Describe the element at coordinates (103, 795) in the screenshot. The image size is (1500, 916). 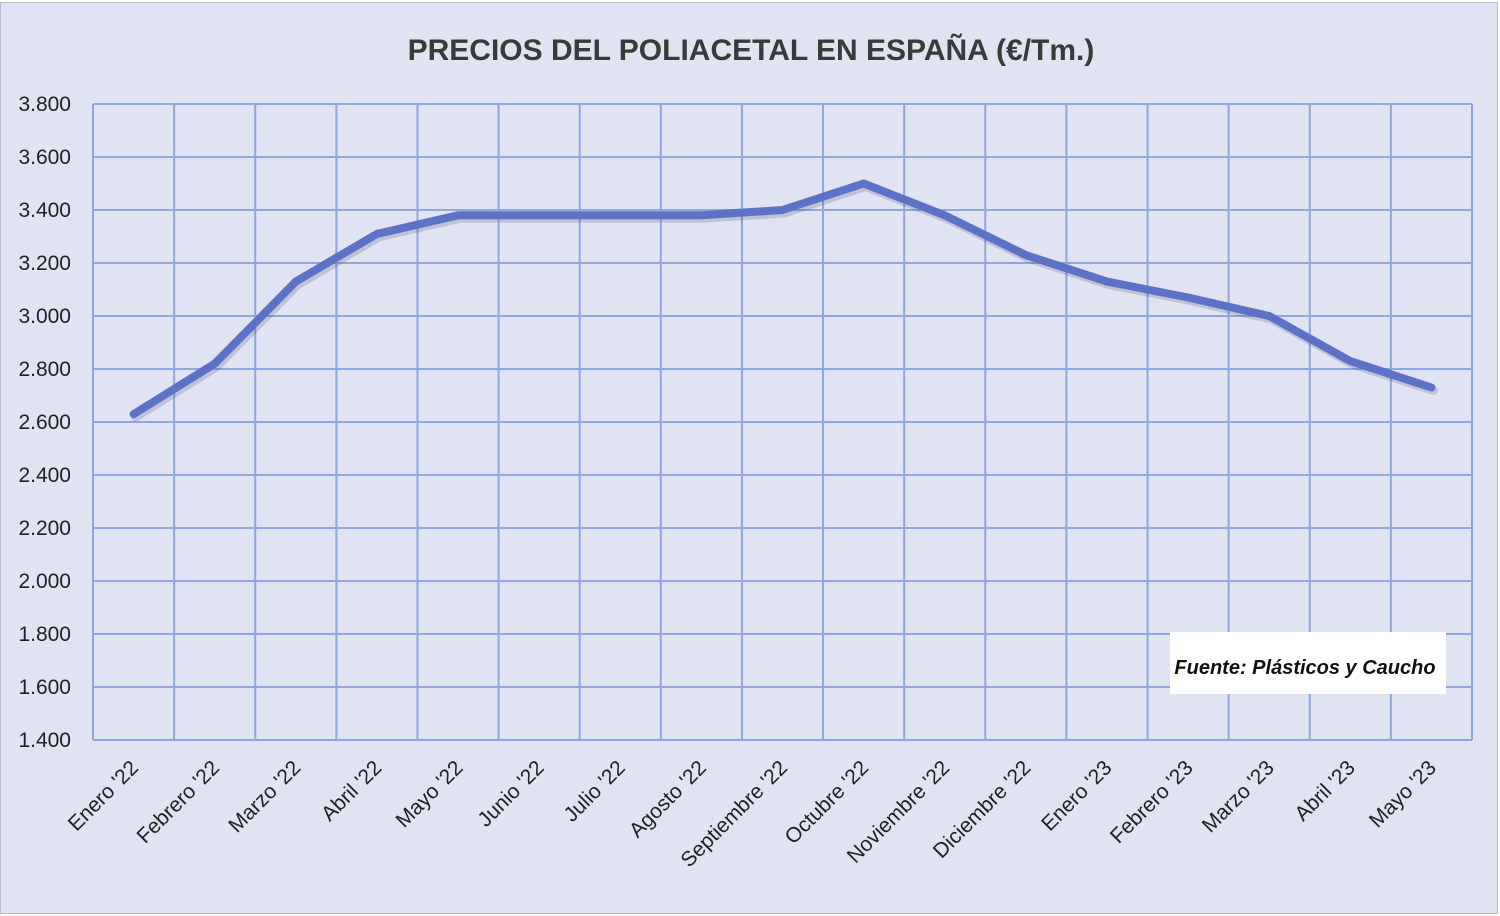
I see `x-tick-label: Enero '22` at that location.